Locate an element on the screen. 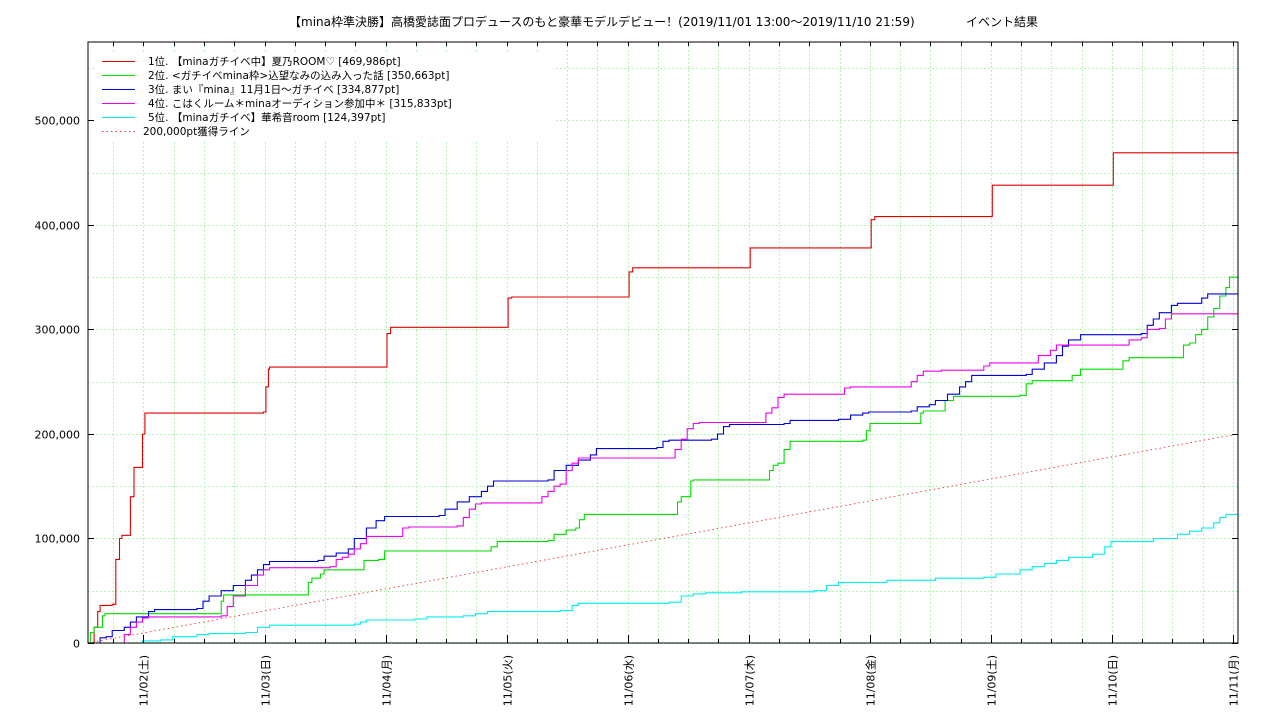  x-tick-label: 11/02(土) is located at coordinates (144, 680).